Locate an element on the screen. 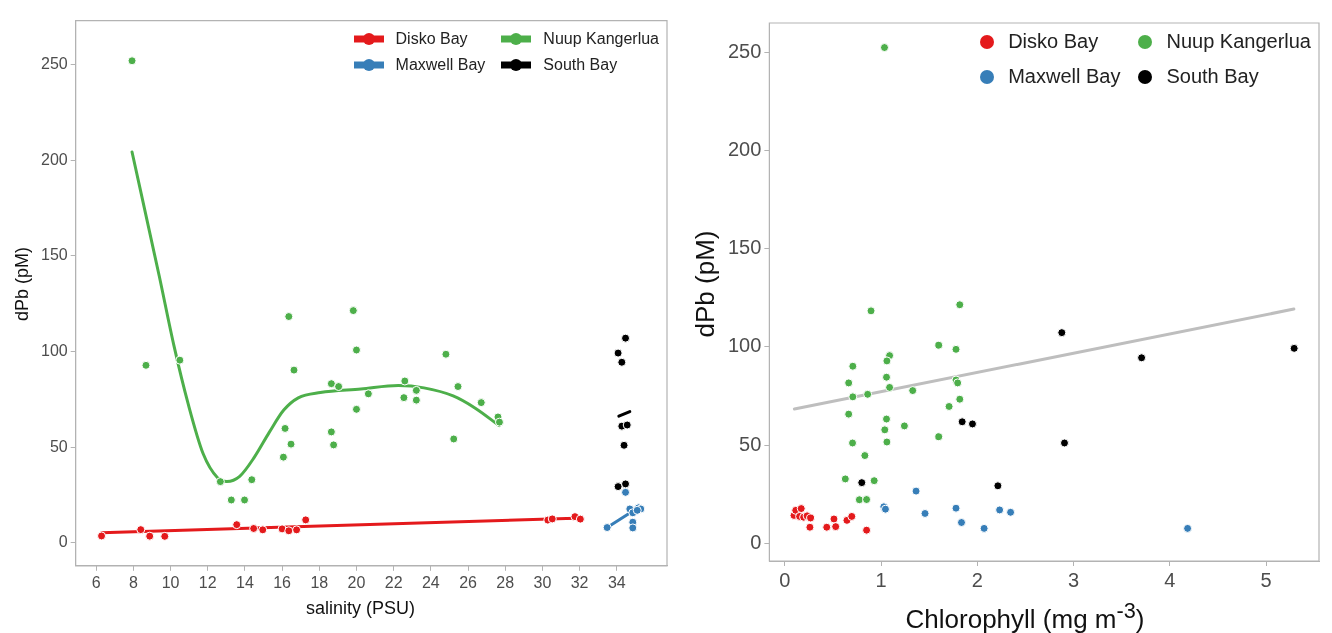 The width and height of the screenshot is (1332, 633). x-tick-label: 22 is located at coordinates (393, 582).